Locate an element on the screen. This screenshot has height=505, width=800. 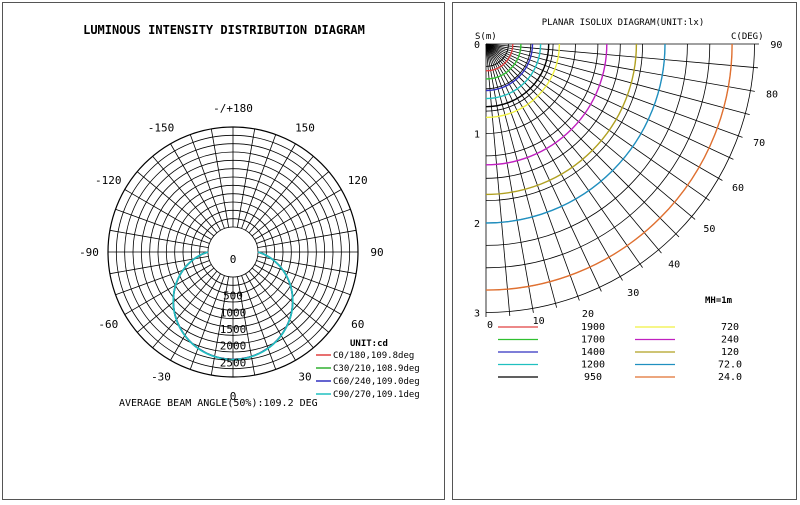
legend-entry: C0/180,109.8deg is located at coordinates (373, 356).